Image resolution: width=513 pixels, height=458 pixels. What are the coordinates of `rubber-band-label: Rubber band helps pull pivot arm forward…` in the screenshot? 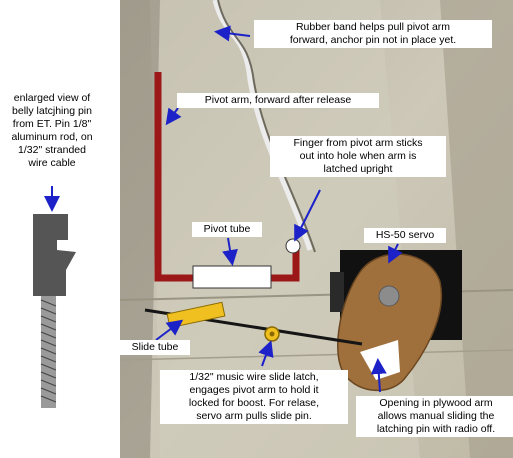 It's located at (373, 34).